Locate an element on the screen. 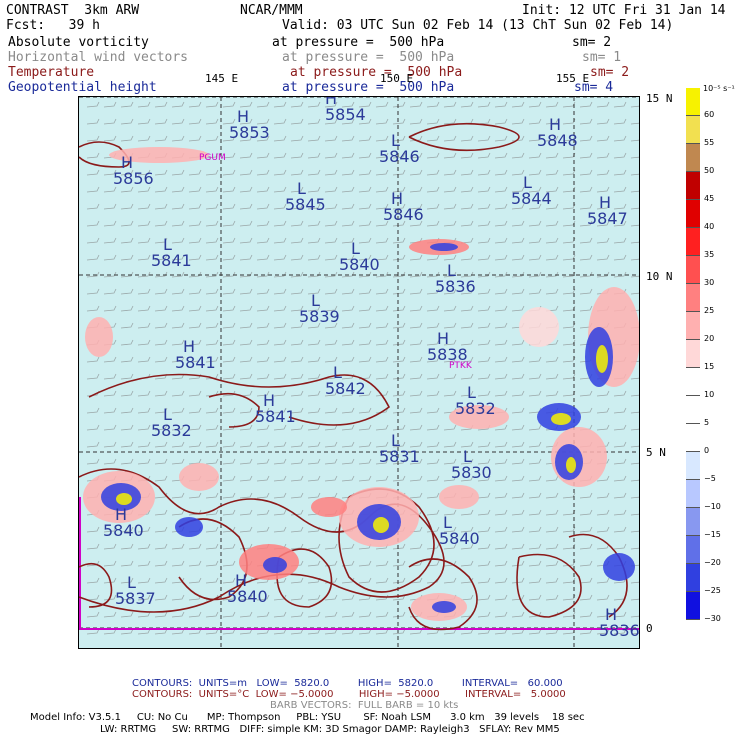 This screenshot has height=740, width=740. colorbar-tick-label: 50 is located at coordinates (709, 170).